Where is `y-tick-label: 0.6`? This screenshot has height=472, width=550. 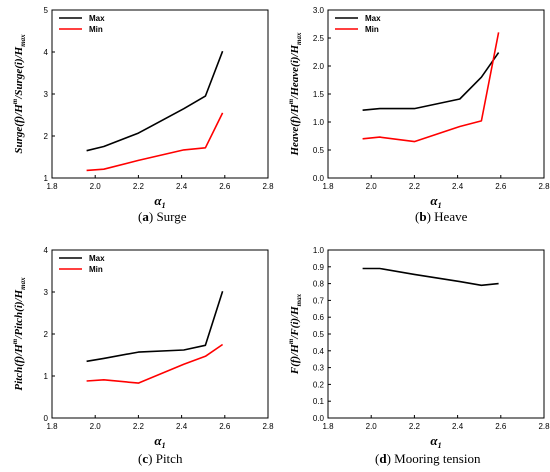 y-tick-label: 0.6 is located at coordinates (319, 317).